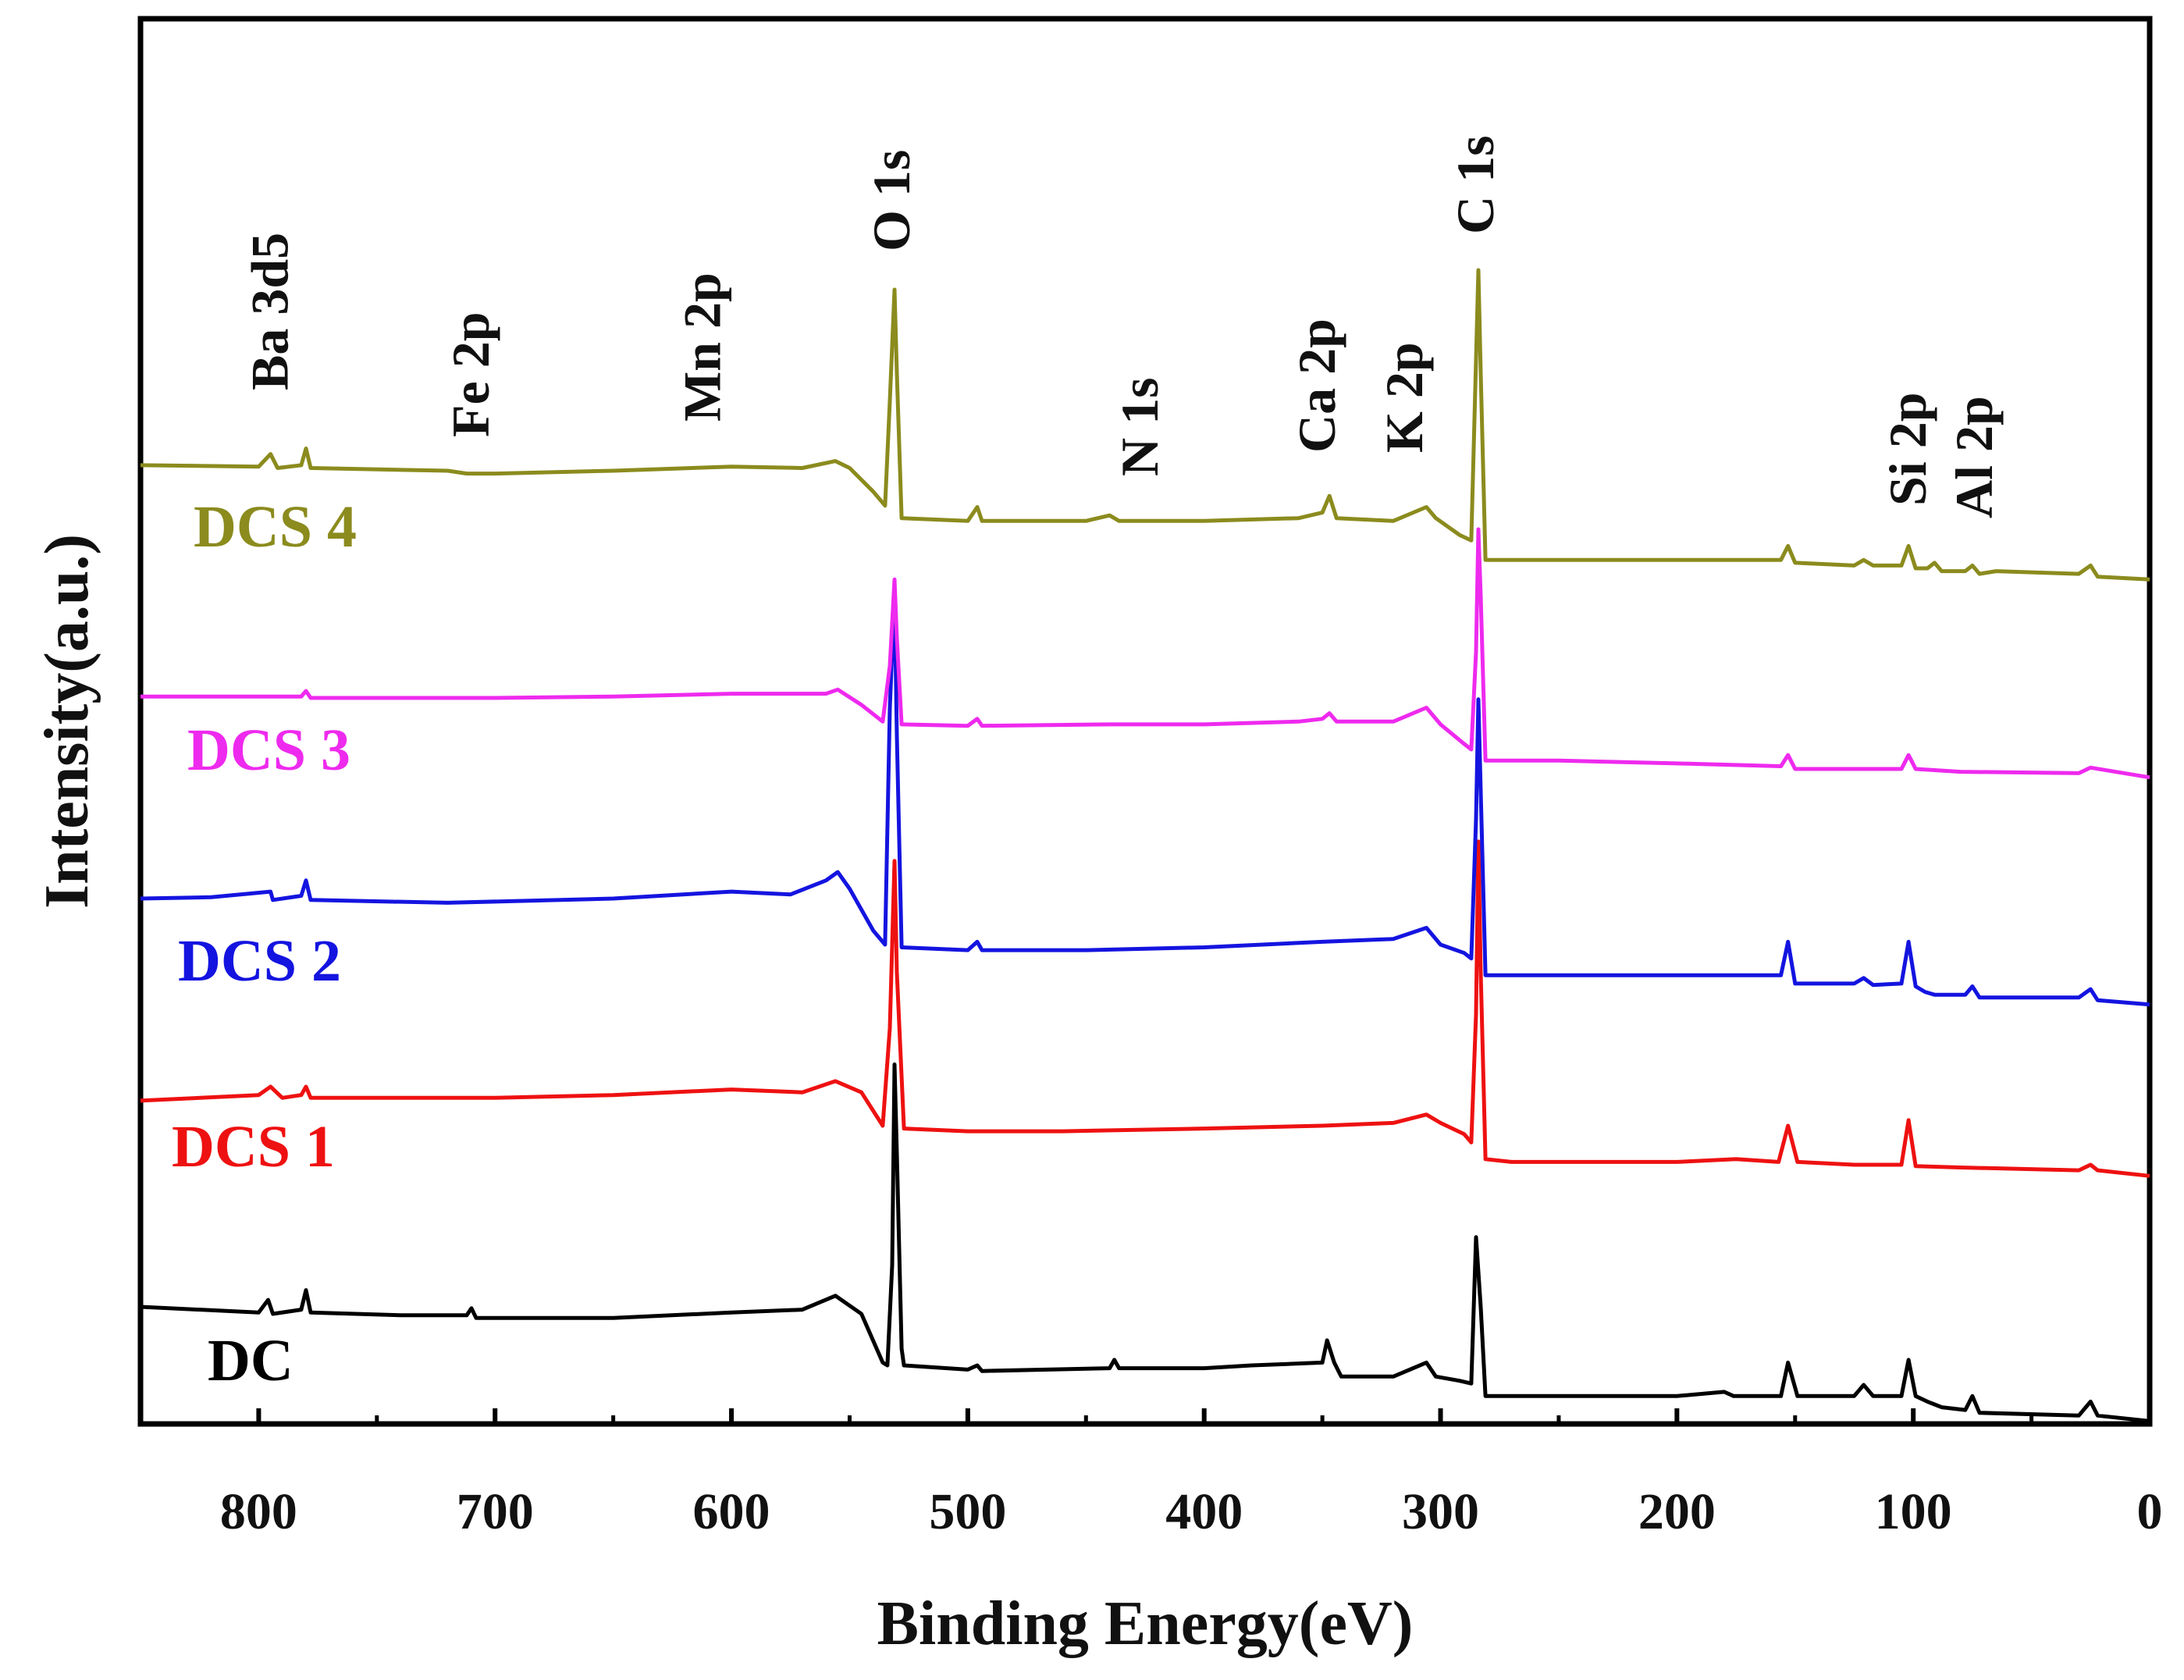 This screenshot has width=2184, height=1680. What do you see at coordinates (250, 1360) in the screenshot?
I see `series-label-0: DC` at bounding box center [250, 1360].